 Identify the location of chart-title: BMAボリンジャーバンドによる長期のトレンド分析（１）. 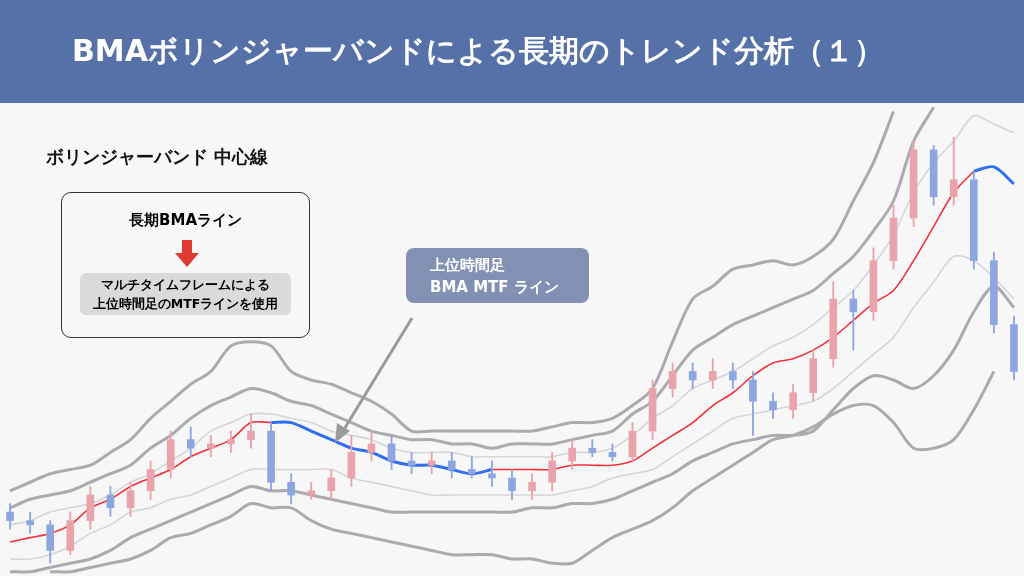
(478, 51).